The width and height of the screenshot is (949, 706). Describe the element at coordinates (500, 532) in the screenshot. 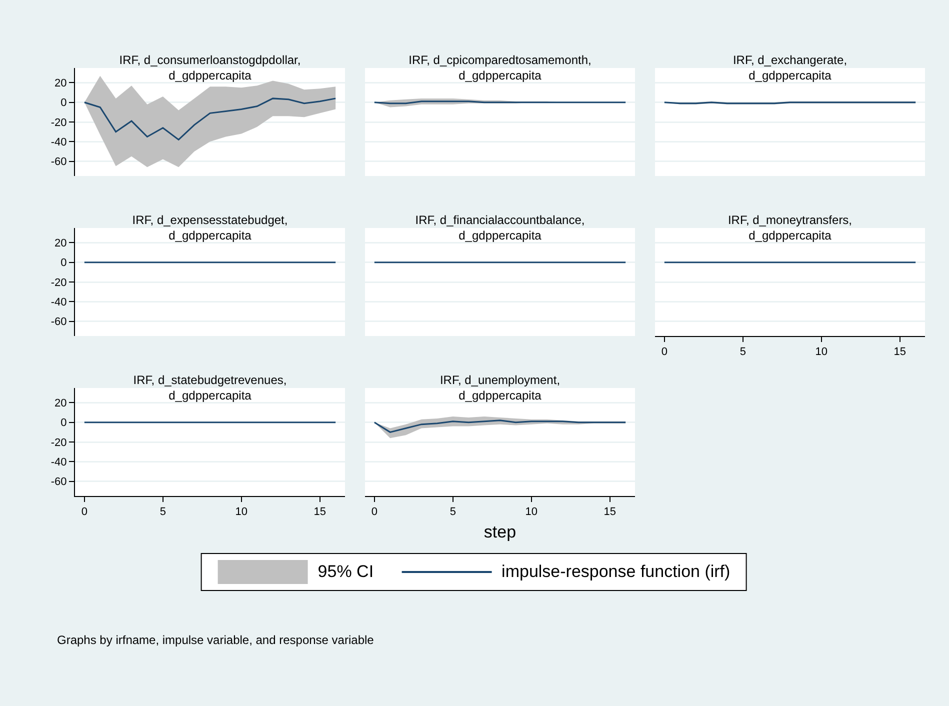

I see `x-axis-title: step` at that location.